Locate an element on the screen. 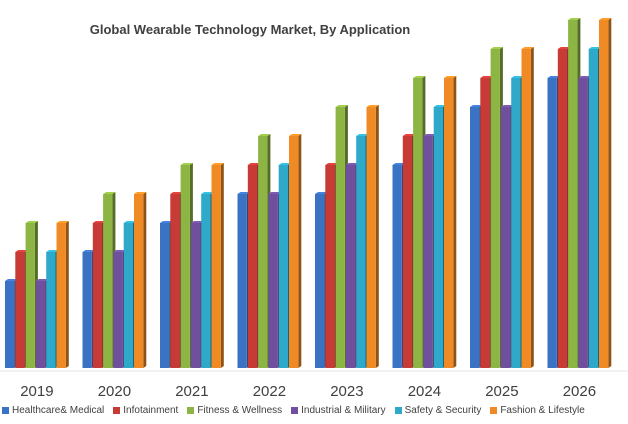 Image resolution: width=628 pixels, height=424 pixels. legend-item: Infotainment is located at coordinates (145, 410).